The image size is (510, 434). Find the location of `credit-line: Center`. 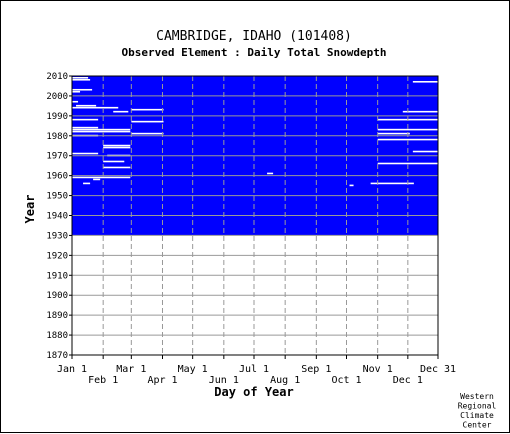

credit-line: Center is located at coordinates (477, 425).